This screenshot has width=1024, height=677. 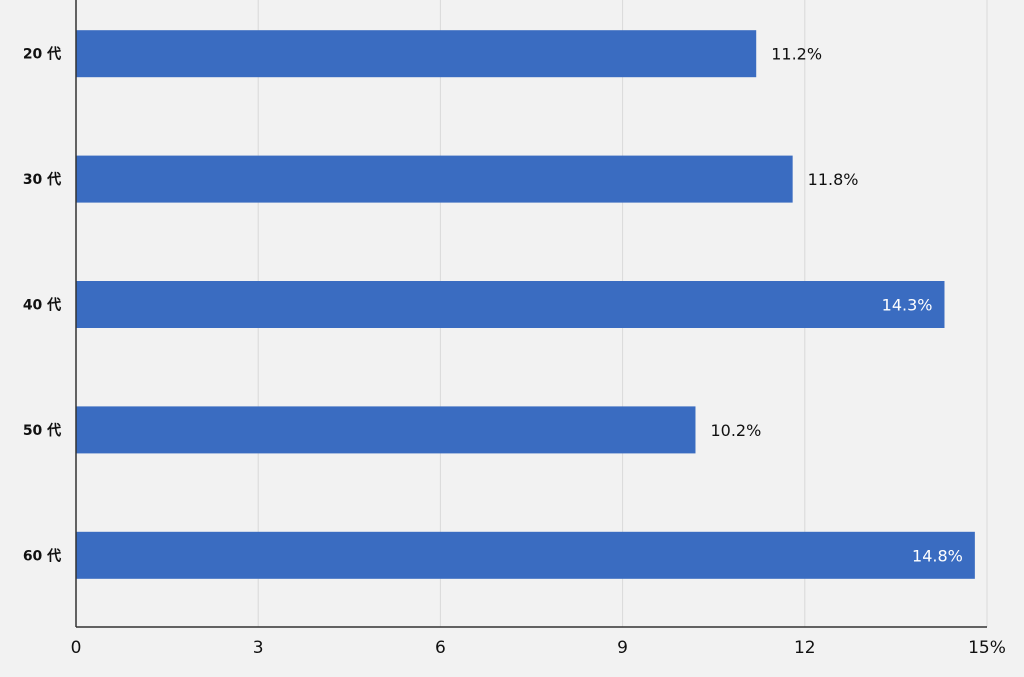 I want to click on data-label: 10.2%, so click(x=735, y=430).